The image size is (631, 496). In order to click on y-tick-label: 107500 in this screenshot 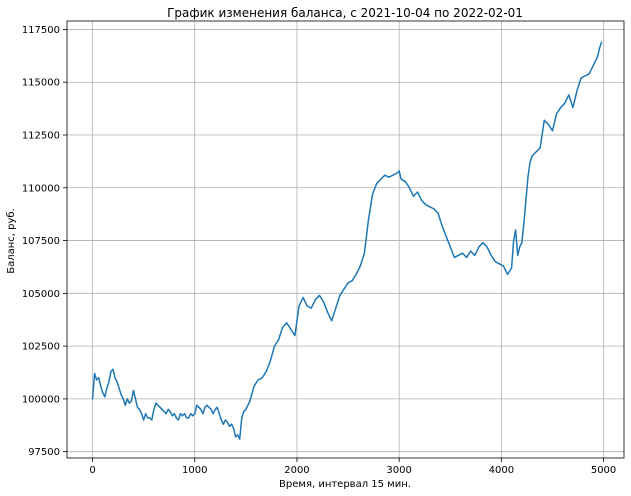, I will do `click(41, 241)`.